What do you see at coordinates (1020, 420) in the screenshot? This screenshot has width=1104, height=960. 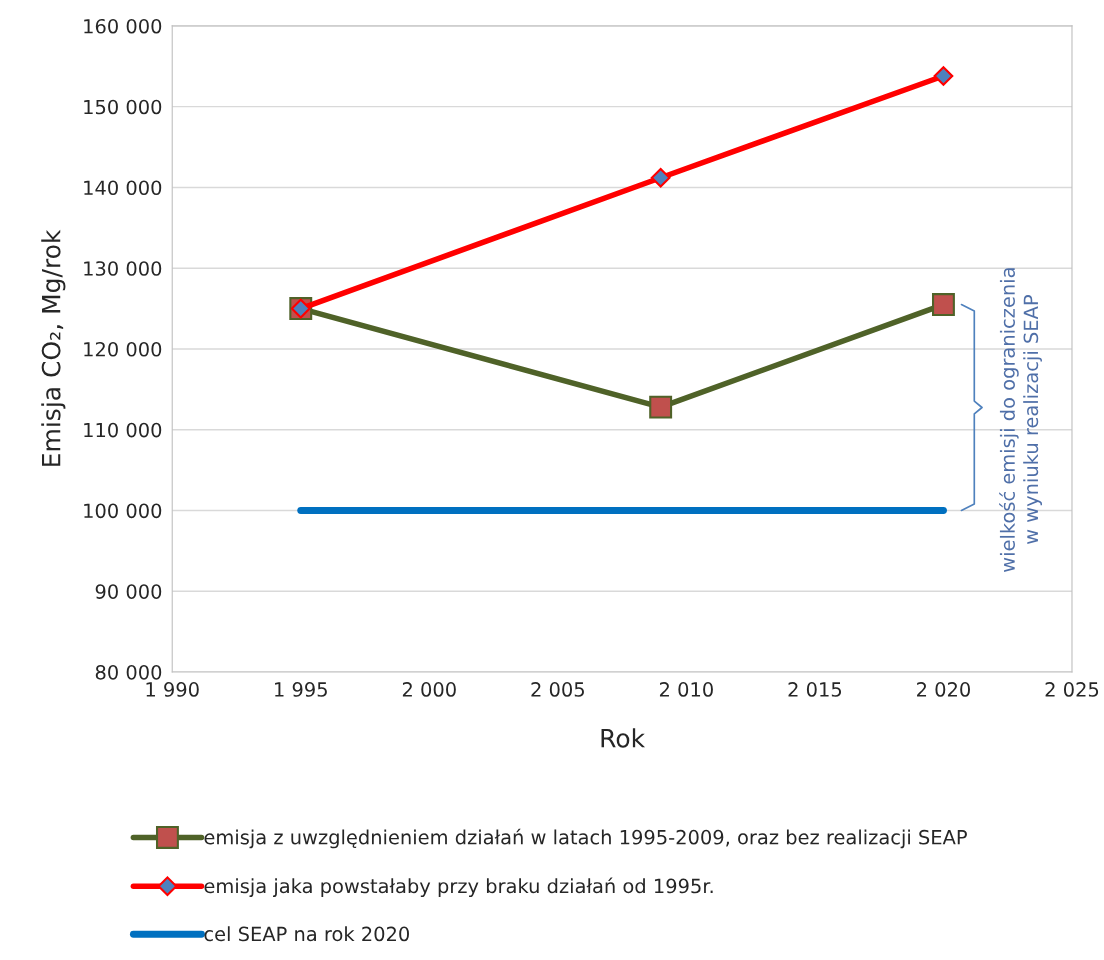 I see `annotation: wielkość emisji do ograniczenia w wyniuku realizacji SEAP` at bounding box center [1020, 420].